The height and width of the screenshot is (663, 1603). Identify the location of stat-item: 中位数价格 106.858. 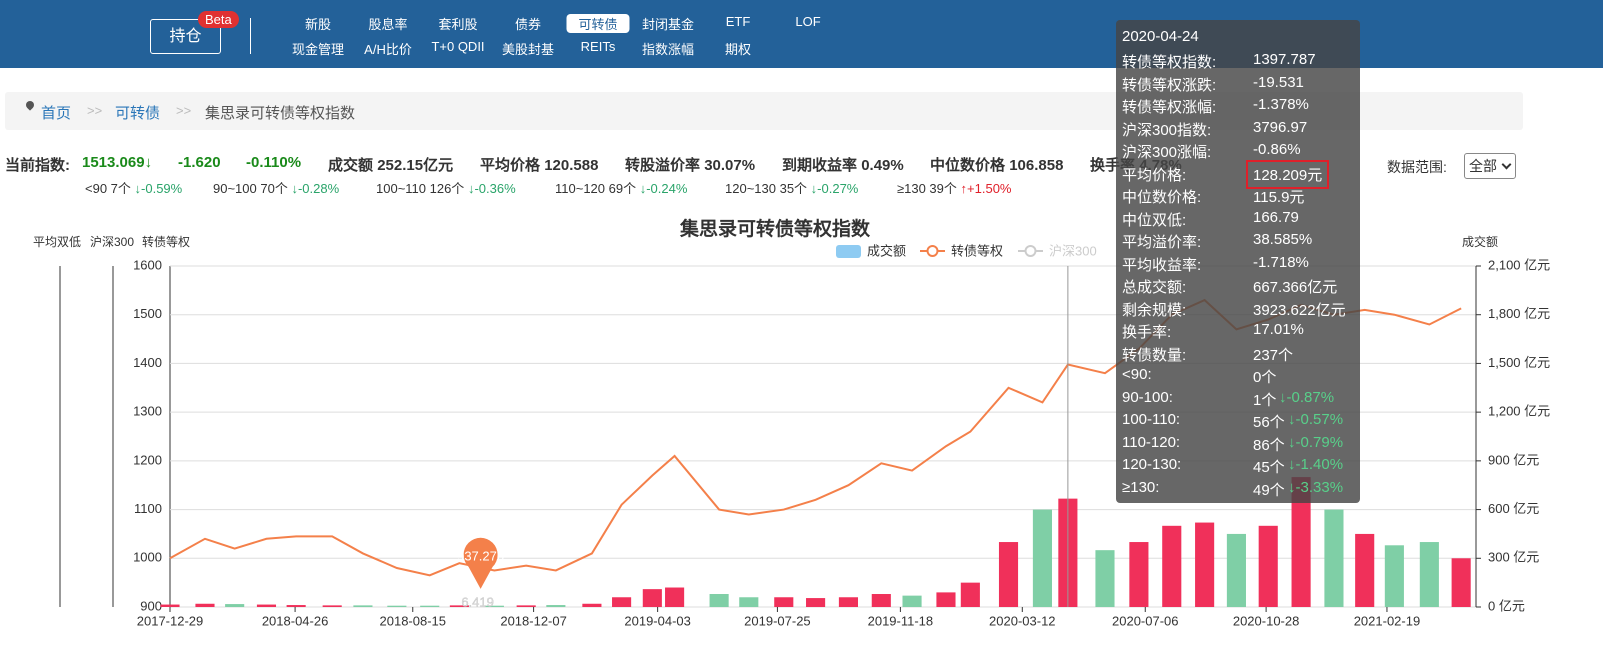
(996, 164).